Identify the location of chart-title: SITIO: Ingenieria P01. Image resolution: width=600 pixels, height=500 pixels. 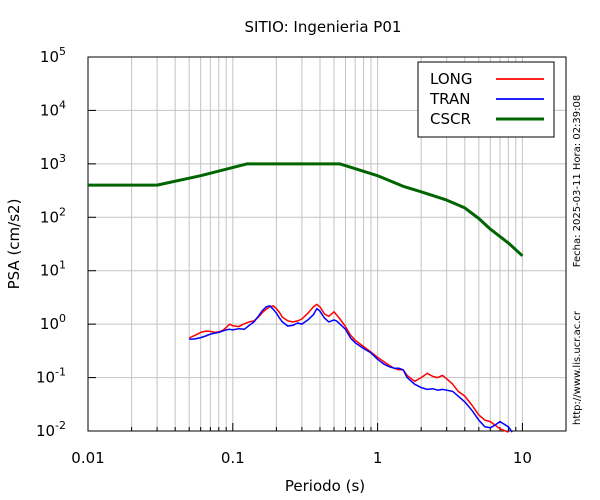
(323, 27).